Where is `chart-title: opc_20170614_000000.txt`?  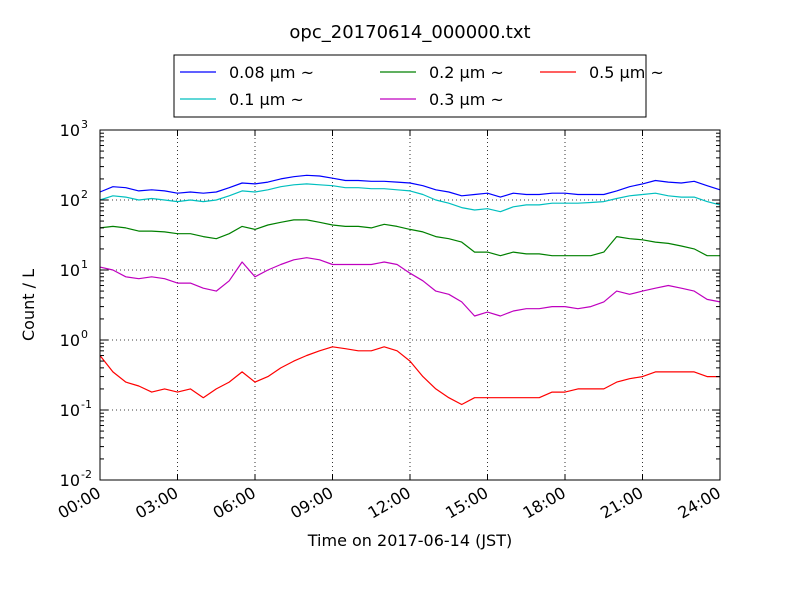
chart-title: opc_20170614_000000.txt is located at coordinates (409, 32).